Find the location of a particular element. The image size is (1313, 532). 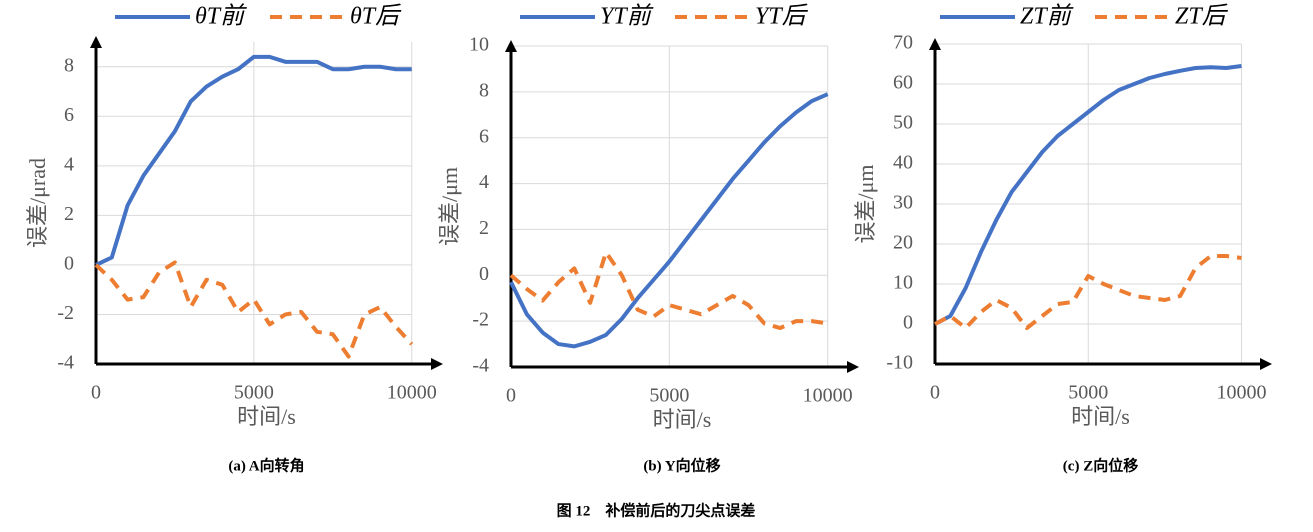

legend-label: ZT后 is located at coordinates (1202, 17).